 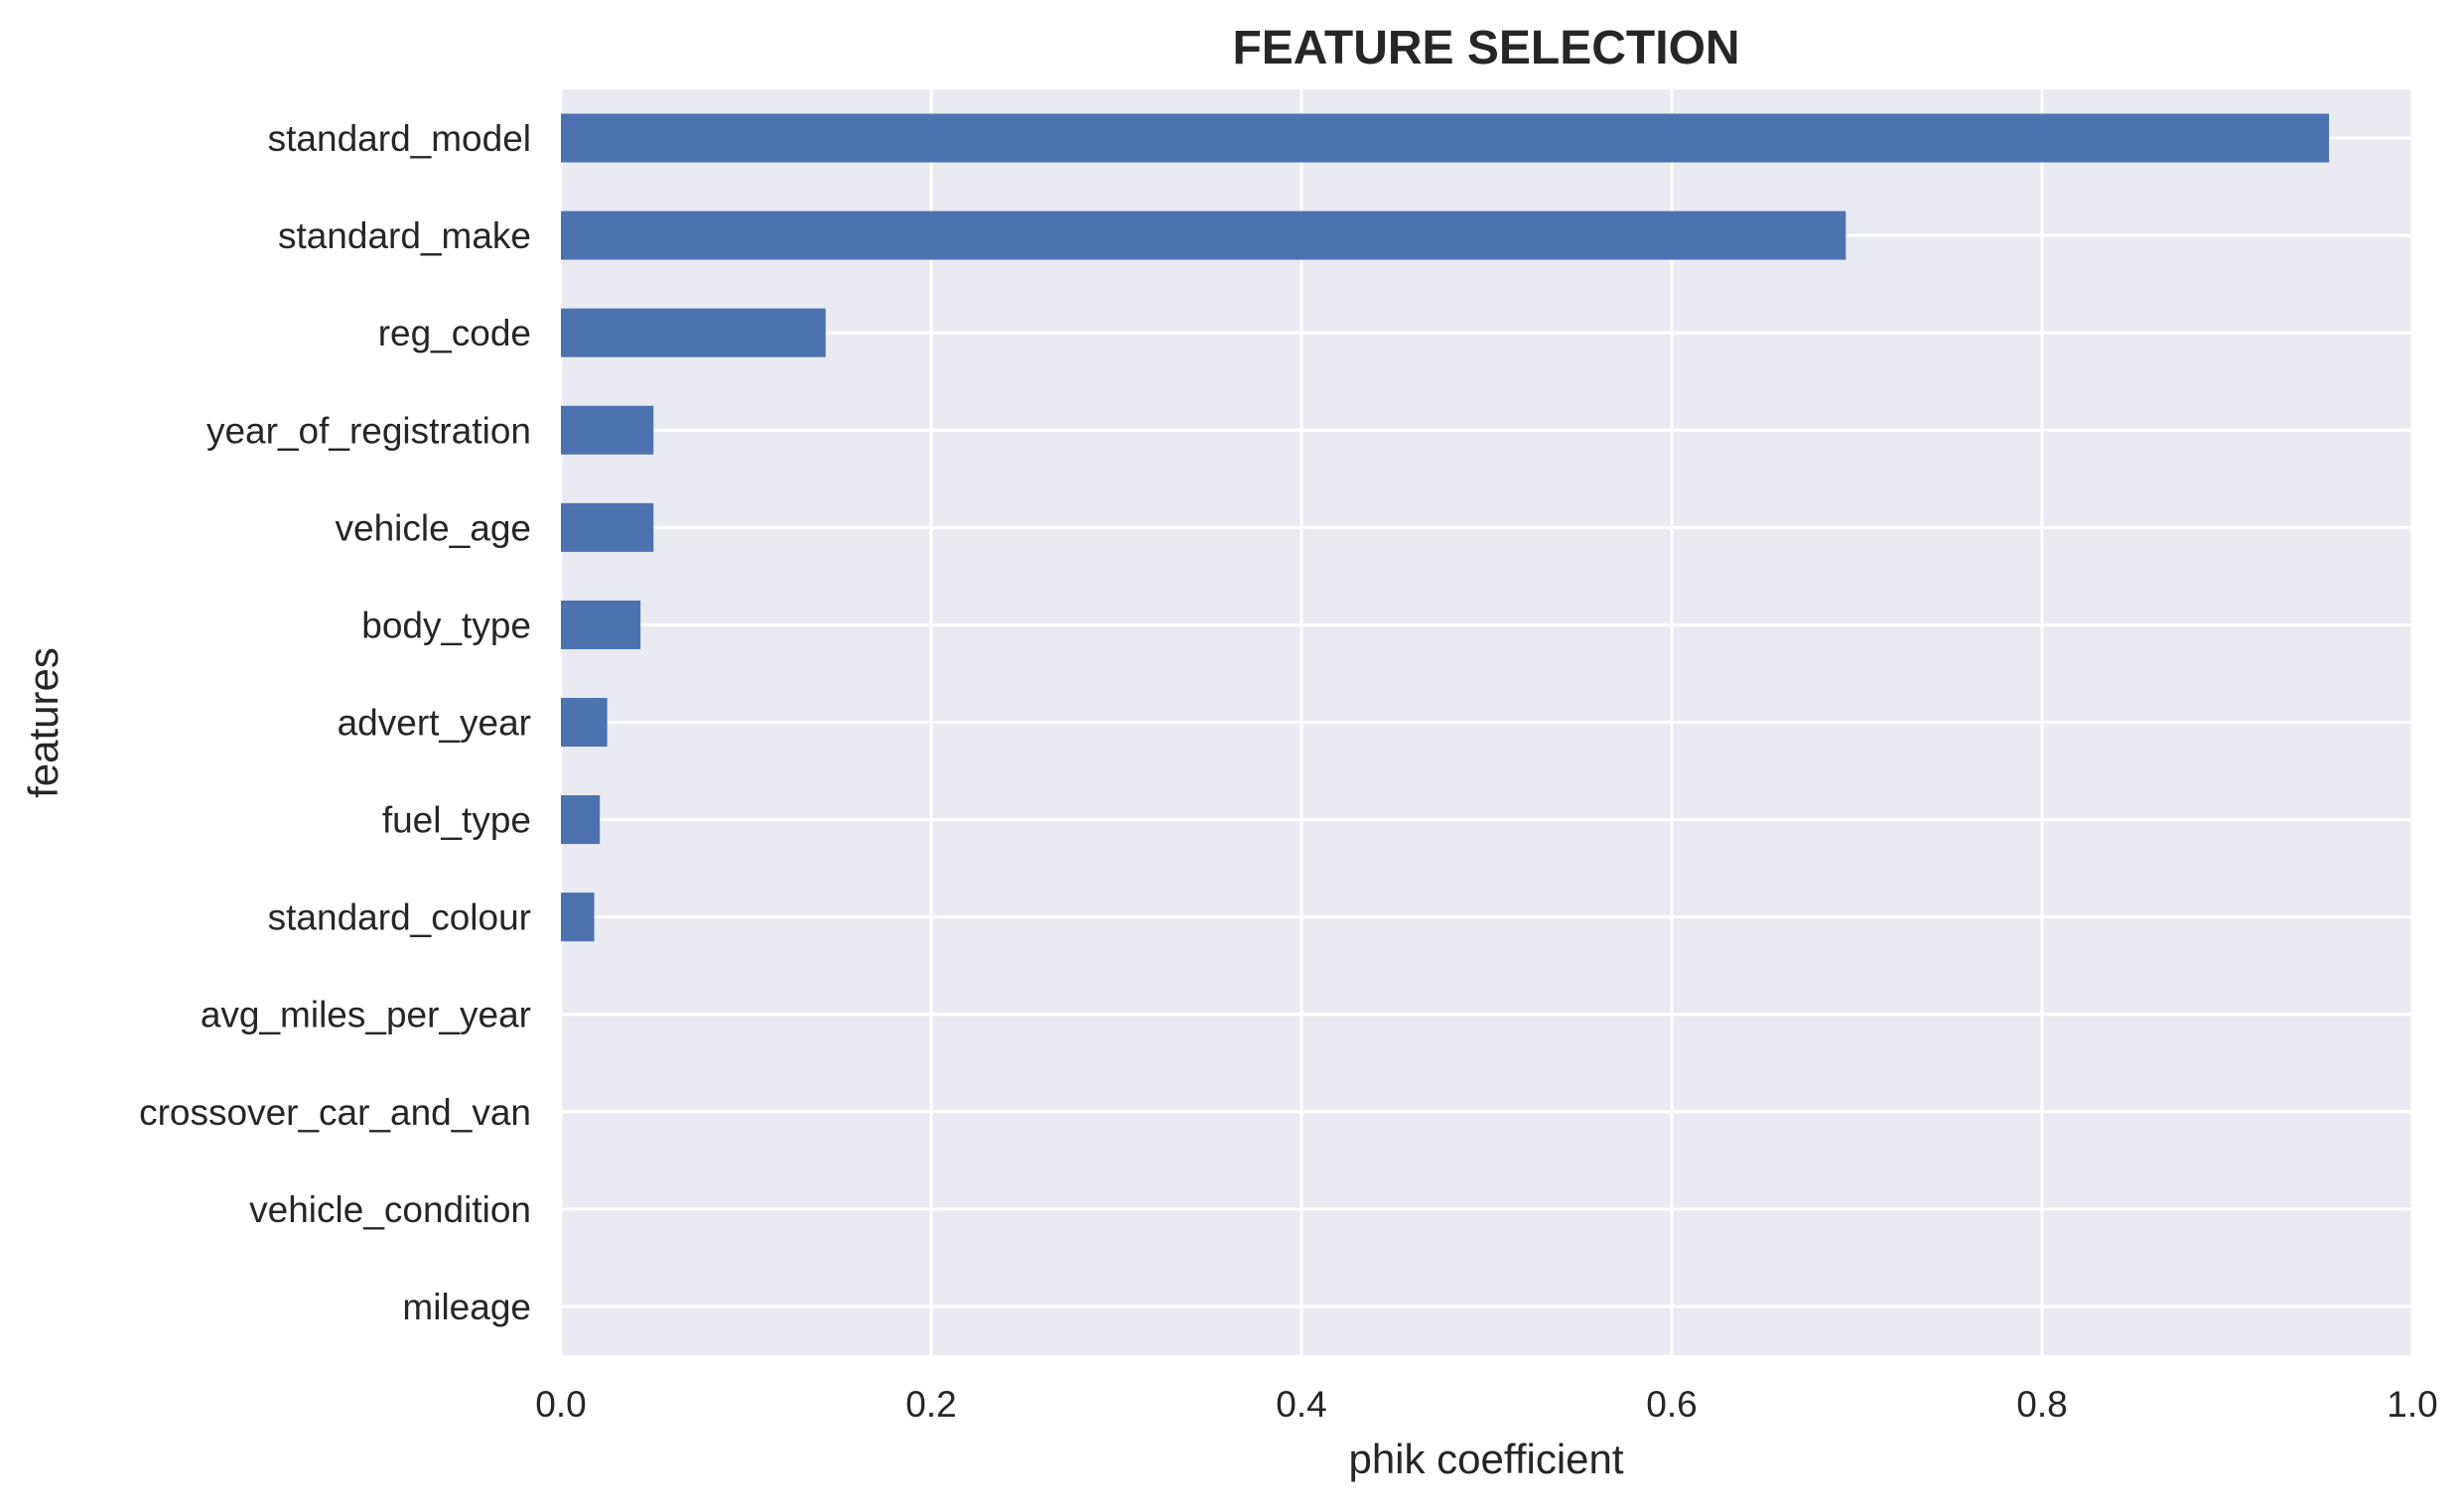 What do you see at coordinates (435, 723) in the screenshot?
I see `y-tick-label-advert_year: advert_year` at bounding box center [435, 723].